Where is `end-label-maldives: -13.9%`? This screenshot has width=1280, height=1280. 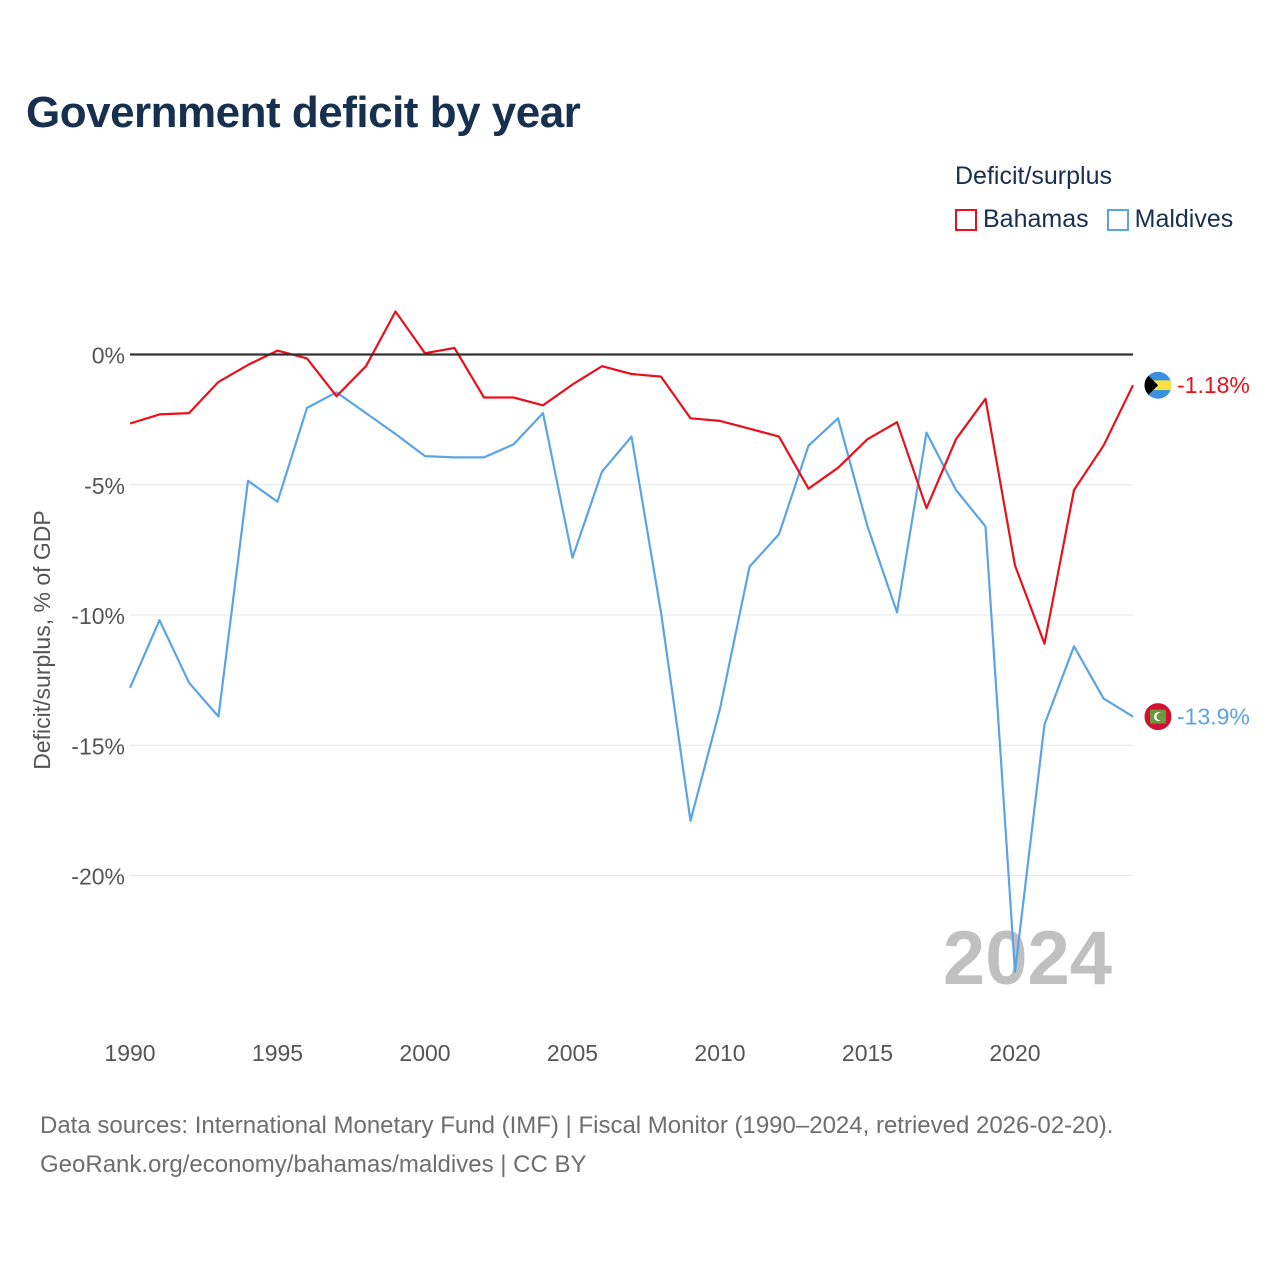 end-label-maldives: -13.9% is located at coordinates (1213, 717).